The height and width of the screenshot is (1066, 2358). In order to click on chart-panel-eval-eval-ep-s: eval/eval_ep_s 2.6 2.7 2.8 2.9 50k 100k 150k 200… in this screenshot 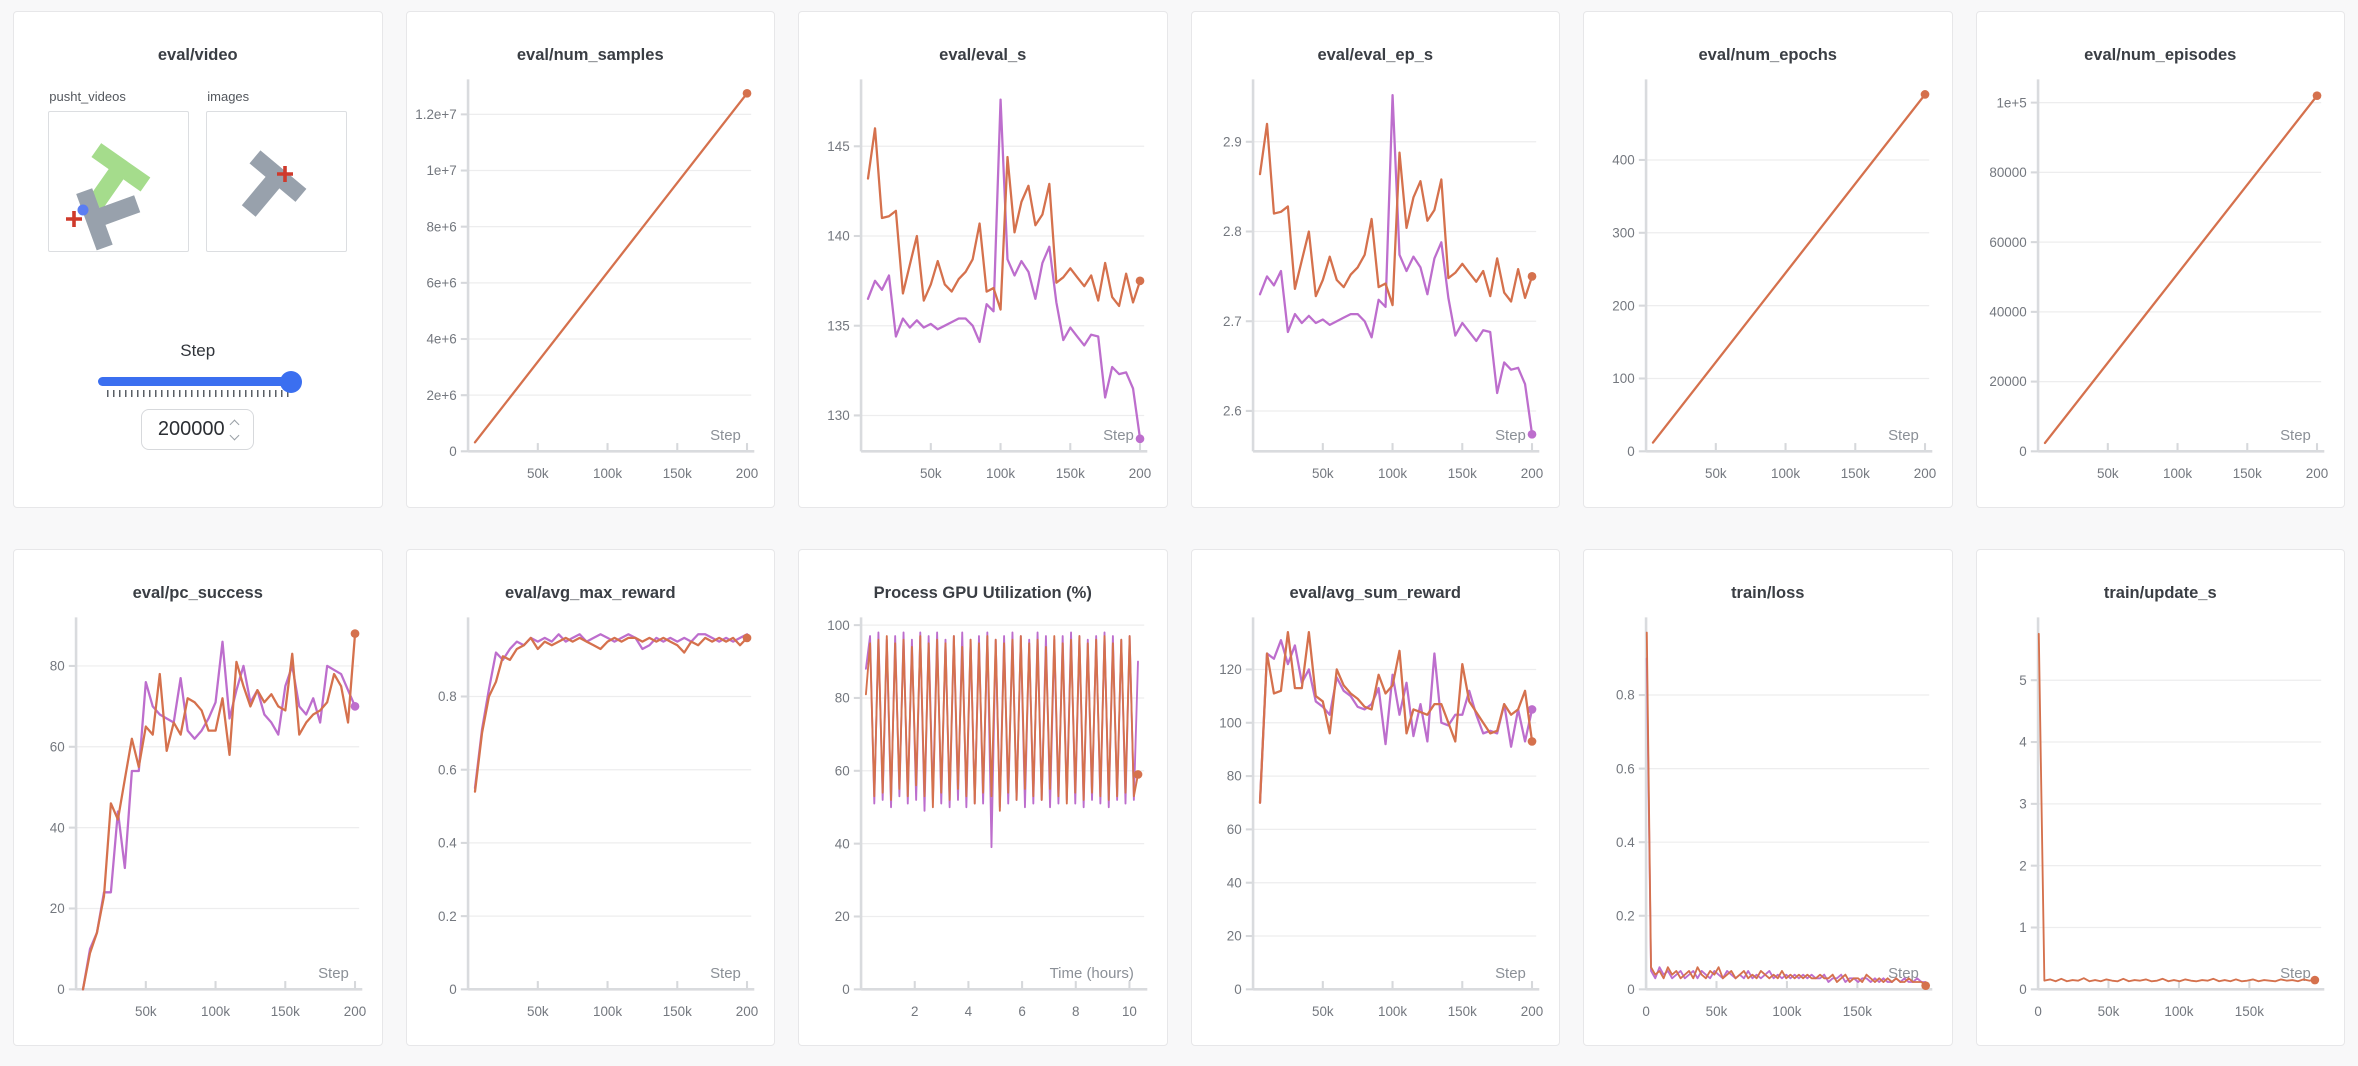, I will do `click(1375, 259)`.